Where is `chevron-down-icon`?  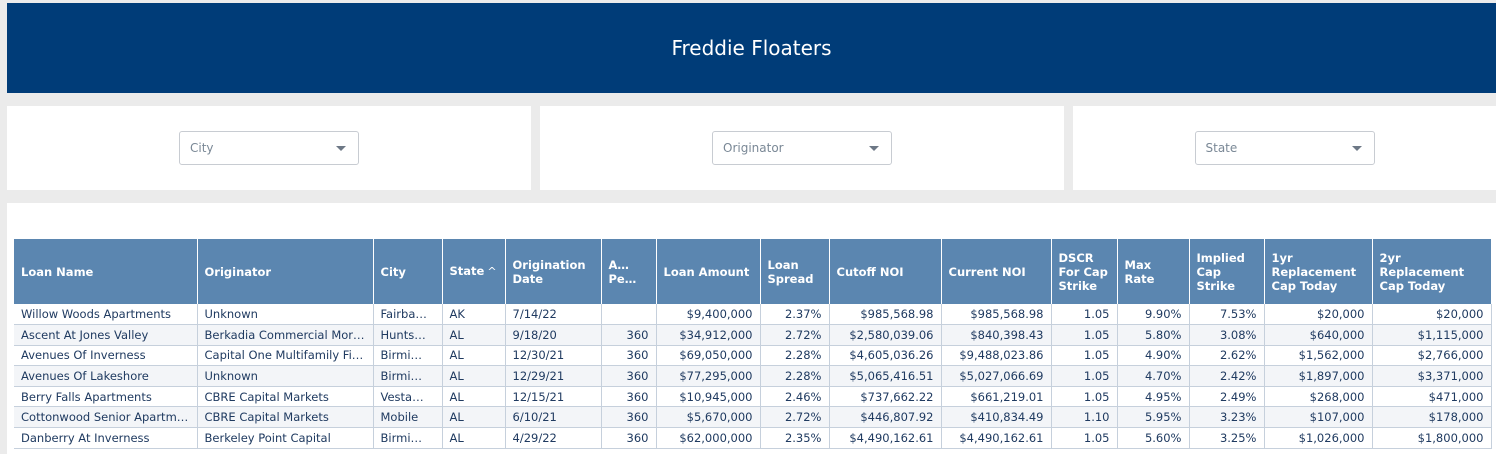 chevron-down-icon is located at coordinates (1356, 148).